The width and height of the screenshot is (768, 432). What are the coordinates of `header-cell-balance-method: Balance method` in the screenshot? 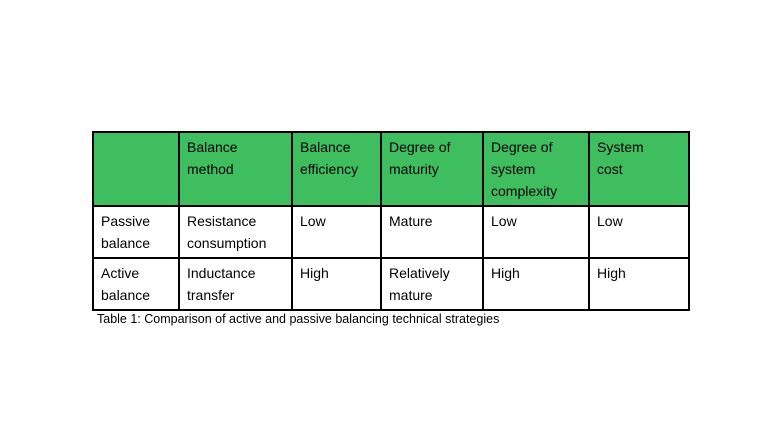 It's located at (235, 169).